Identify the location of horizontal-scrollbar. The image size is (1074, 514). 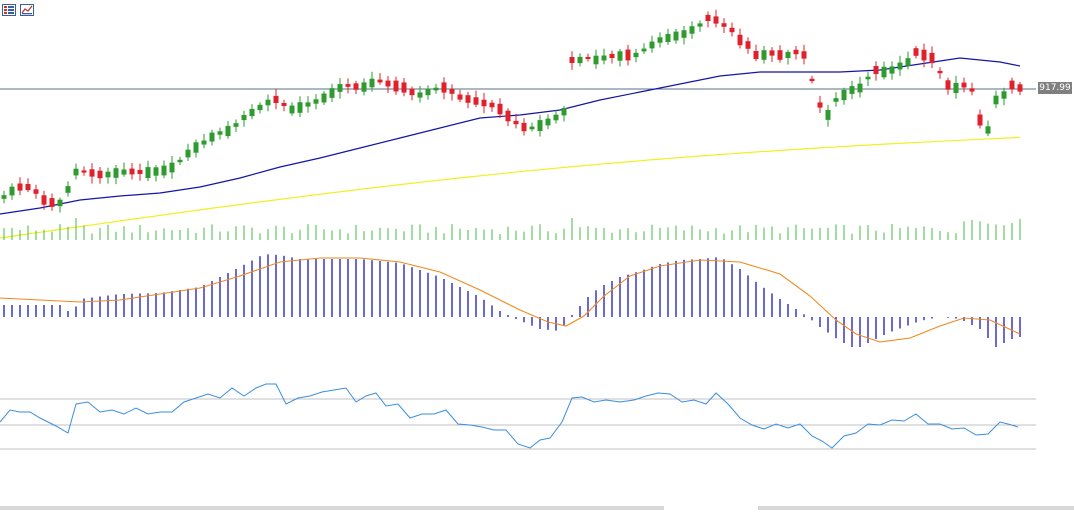
(537, 508).